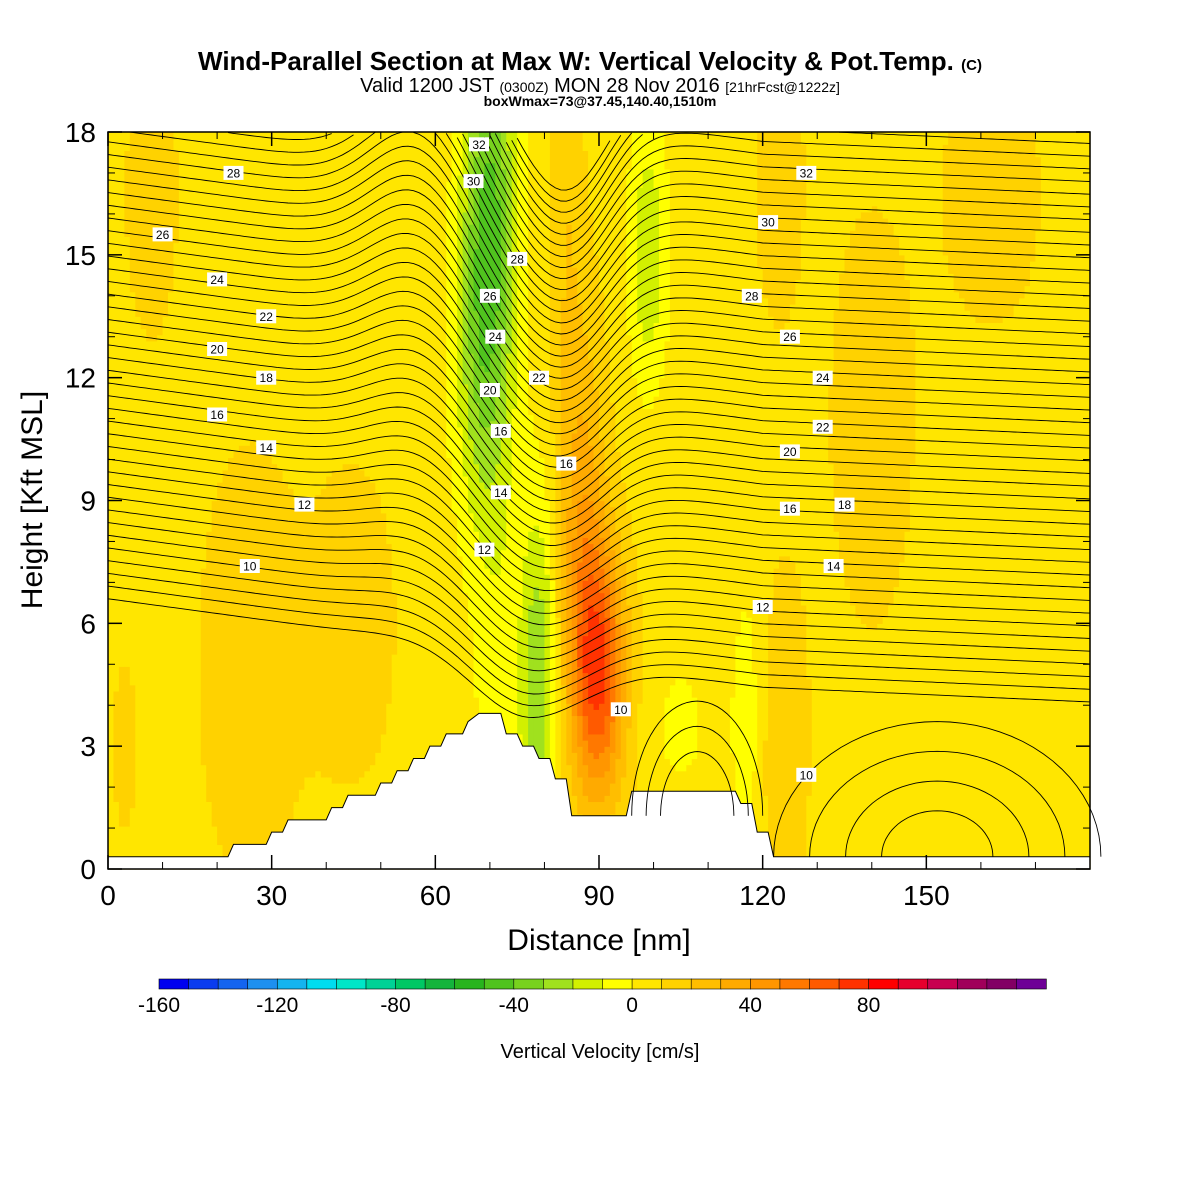 The width and height of the screenshot is (1200, 1200). Describe the element at coordinates (806, 172) in the screenshot. I see `theta-label-33: 32` at that location.